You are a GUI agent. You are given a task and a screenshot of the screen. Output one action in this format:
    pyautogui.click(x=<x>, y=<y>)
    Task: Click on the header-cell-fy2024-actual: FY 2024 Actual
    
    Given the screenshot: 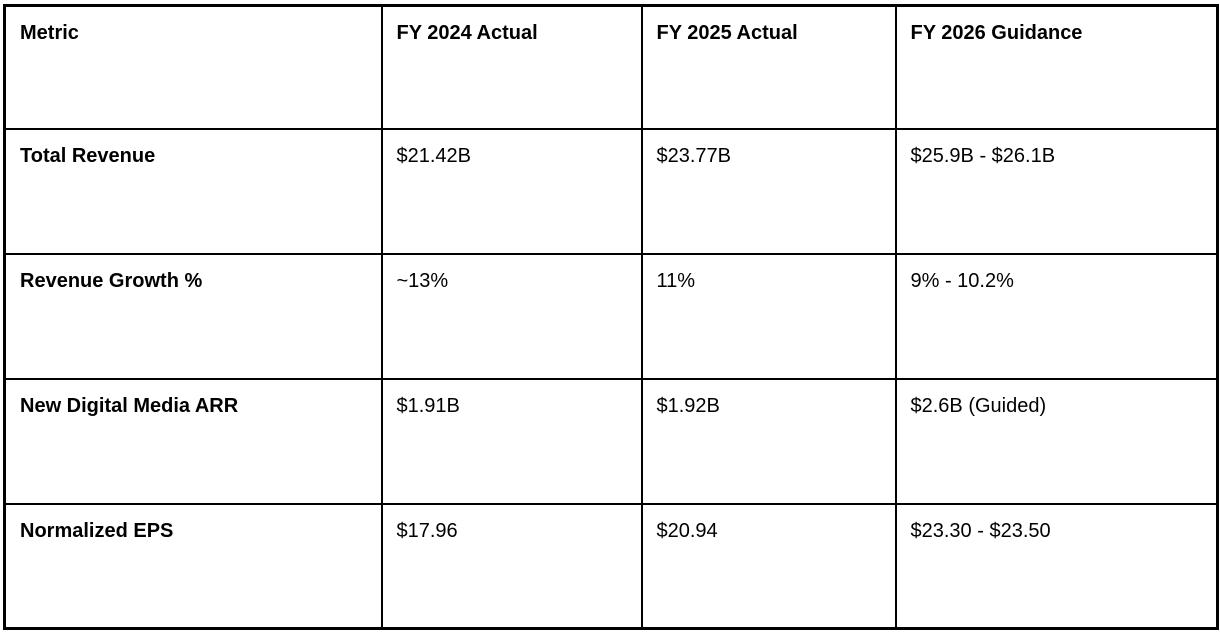 What is the action you would take?
    pyautogui.click(x=511, y=67)
    